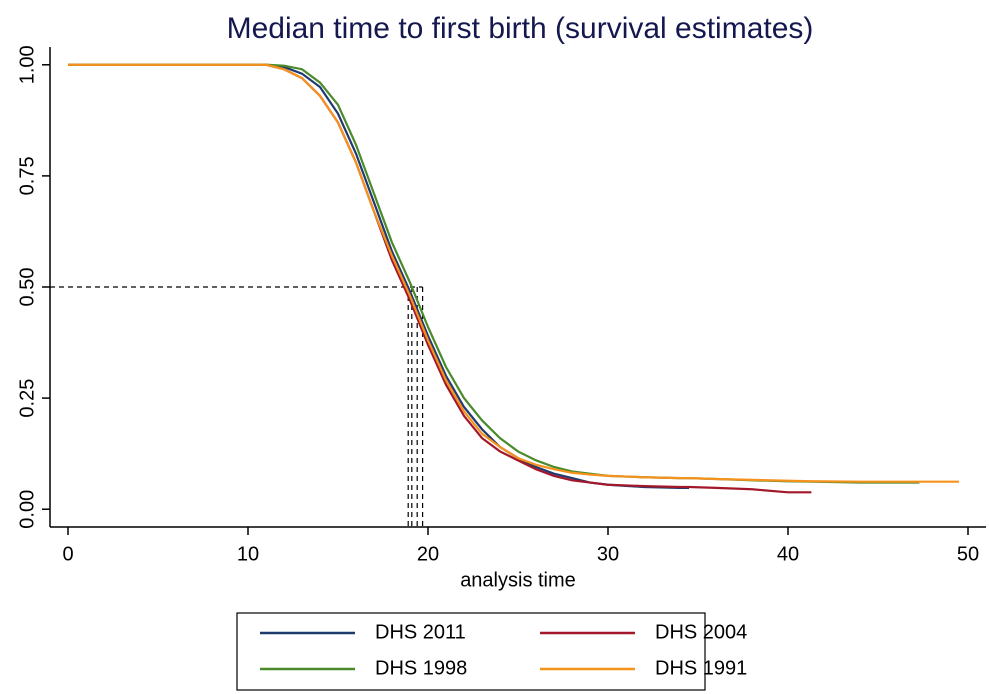  I want to click on y-tick-label: 1.00, so click(27, 64).